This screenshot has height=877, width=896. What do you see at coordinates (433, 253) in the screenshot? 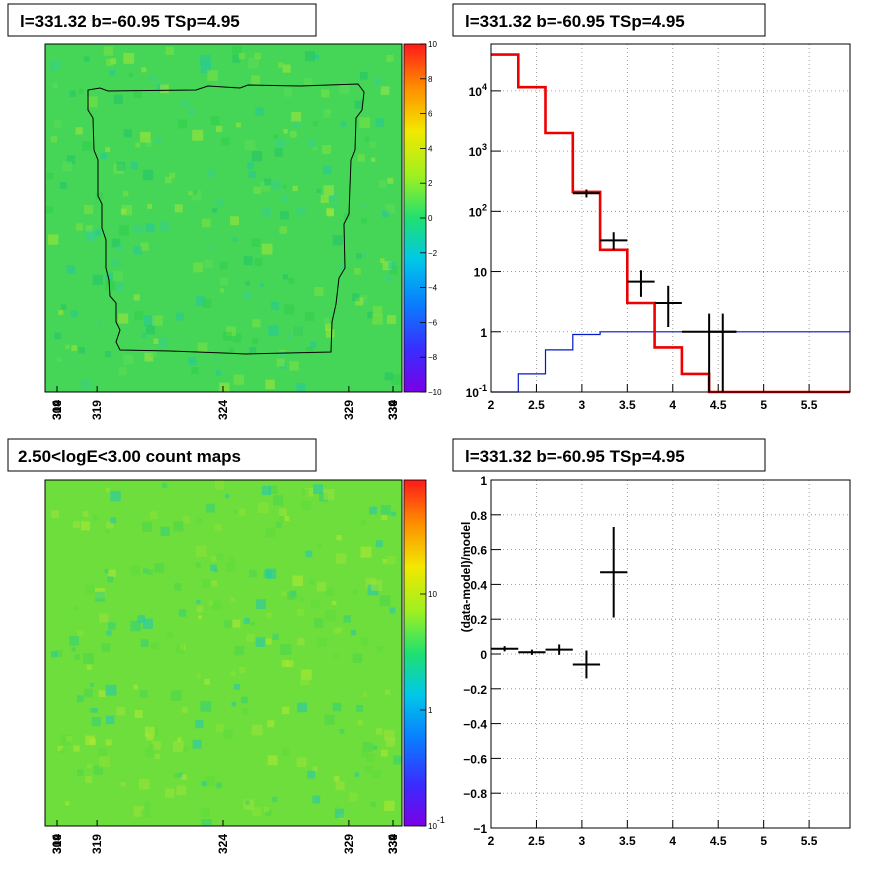
I see `colorbar-tick-label: −2` at bounding box center [433, 253].